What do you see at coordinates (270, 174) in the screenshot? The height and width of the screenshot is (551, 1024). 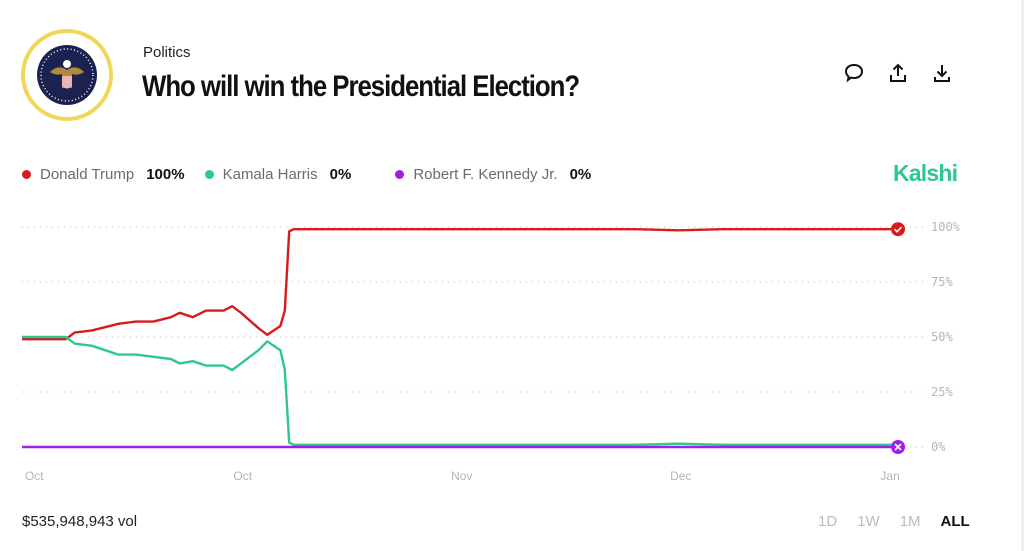 I see `legend-name: Kamala Harris` at bounding box center [270, 174].